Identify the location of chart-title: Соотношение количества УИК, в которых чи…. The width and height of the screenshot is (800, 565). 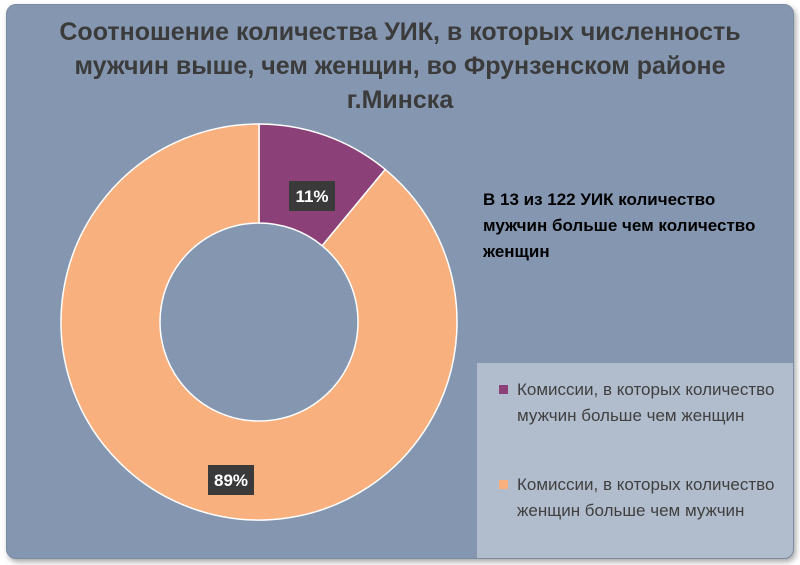
(400, 66).